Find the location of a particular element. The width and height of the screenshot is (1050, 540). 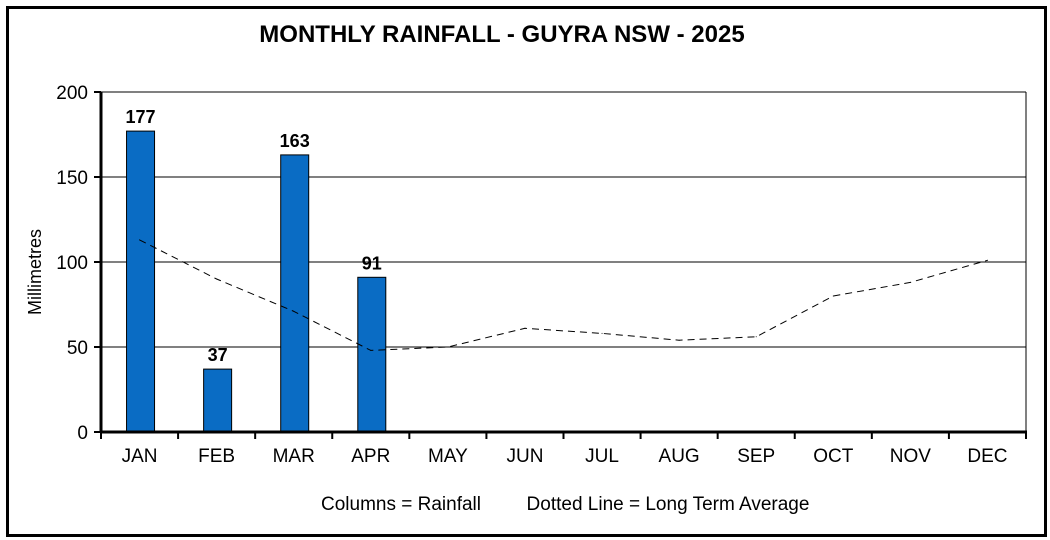

x-tick-label-jun: JUN is located at coordinates (524, 456).